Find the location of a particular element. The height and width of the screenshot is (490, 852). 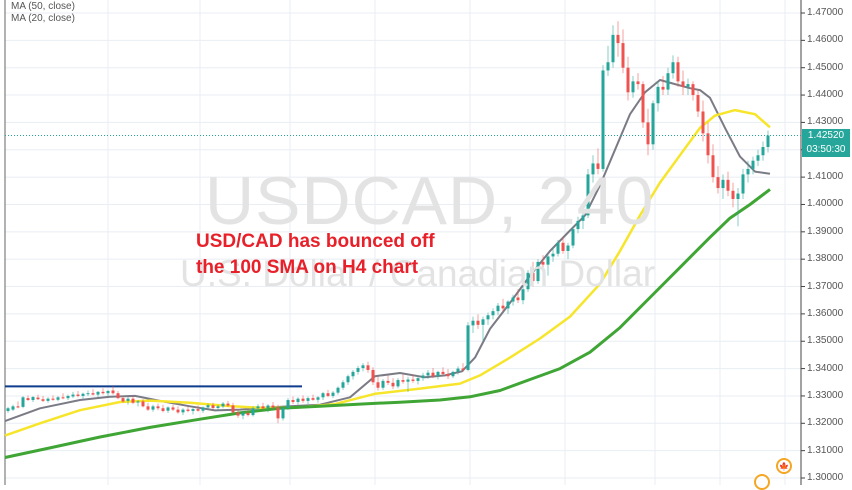

symbol-description-watermark: U.S. Dollar / Canadian Dollar is located at coordinates (418, 273).